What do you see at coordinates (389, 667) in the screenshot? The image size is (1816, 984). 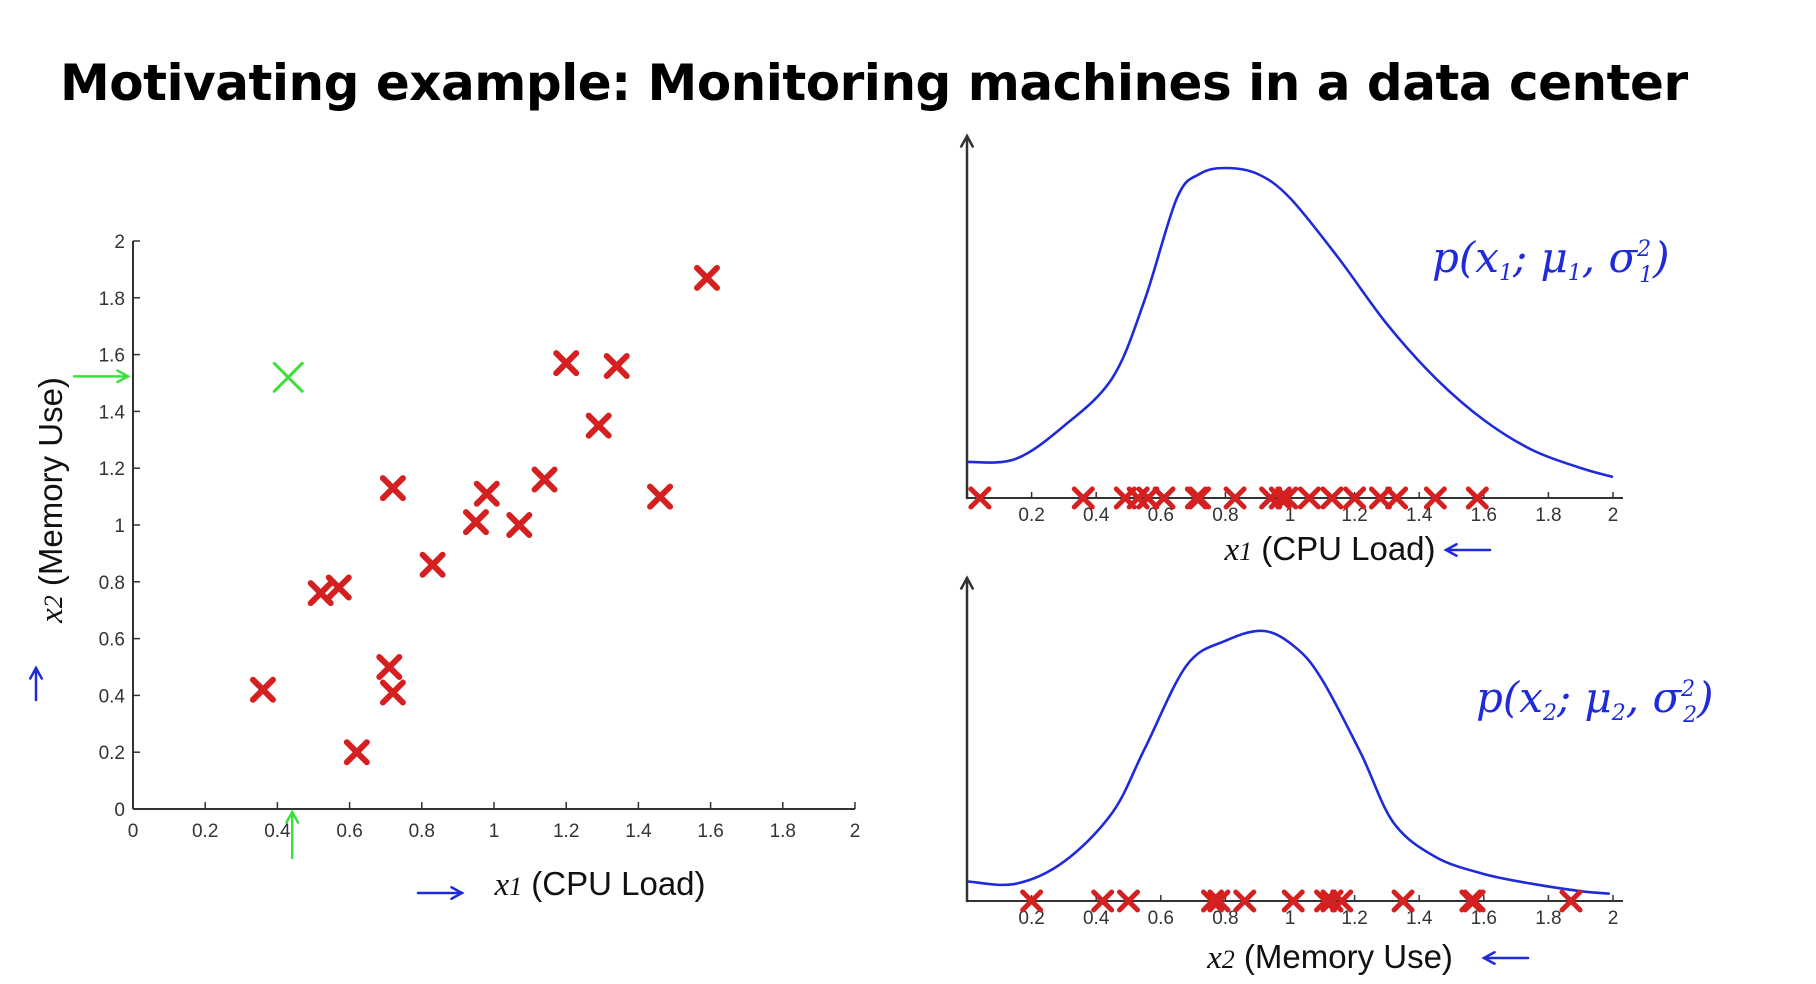 I see `scatter-point-4-stroke-b` at bounding box center [389, 667].